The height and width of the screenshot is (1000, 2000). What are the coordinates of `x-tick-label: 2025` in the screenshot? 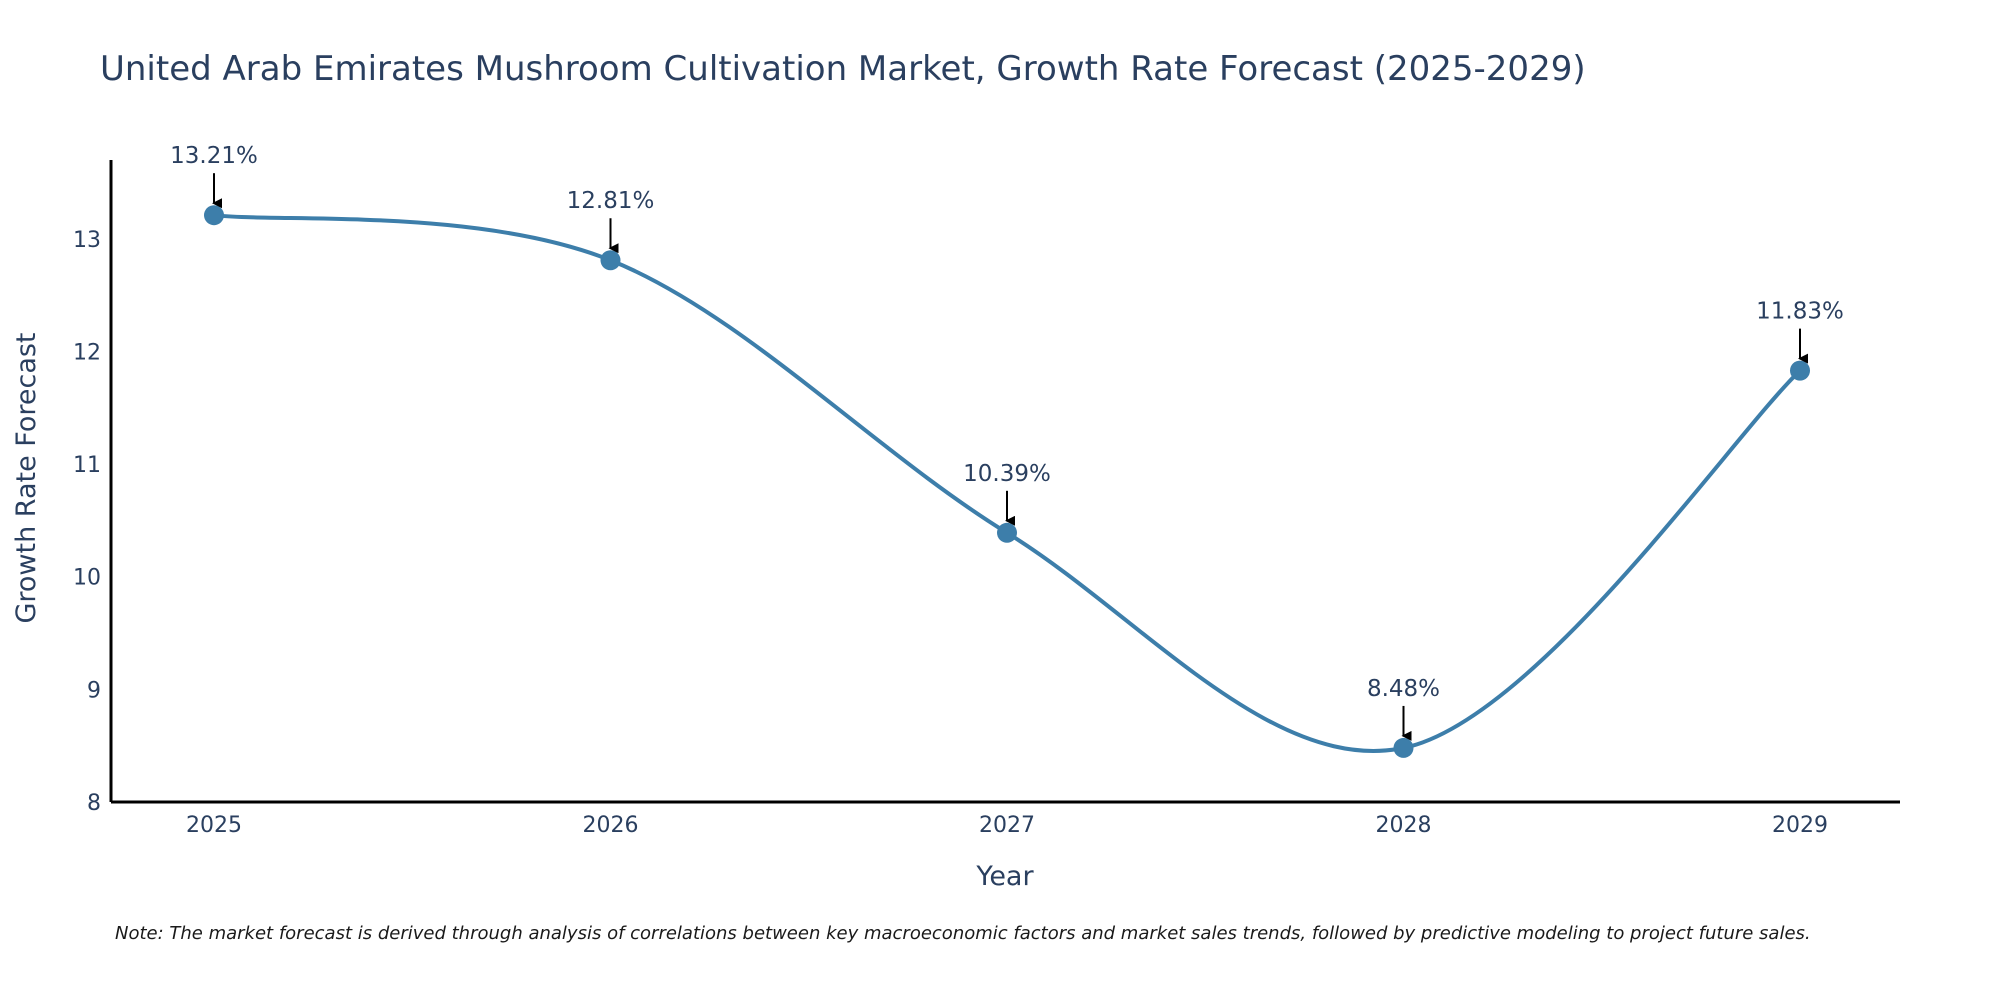 It's located at (214, 825).